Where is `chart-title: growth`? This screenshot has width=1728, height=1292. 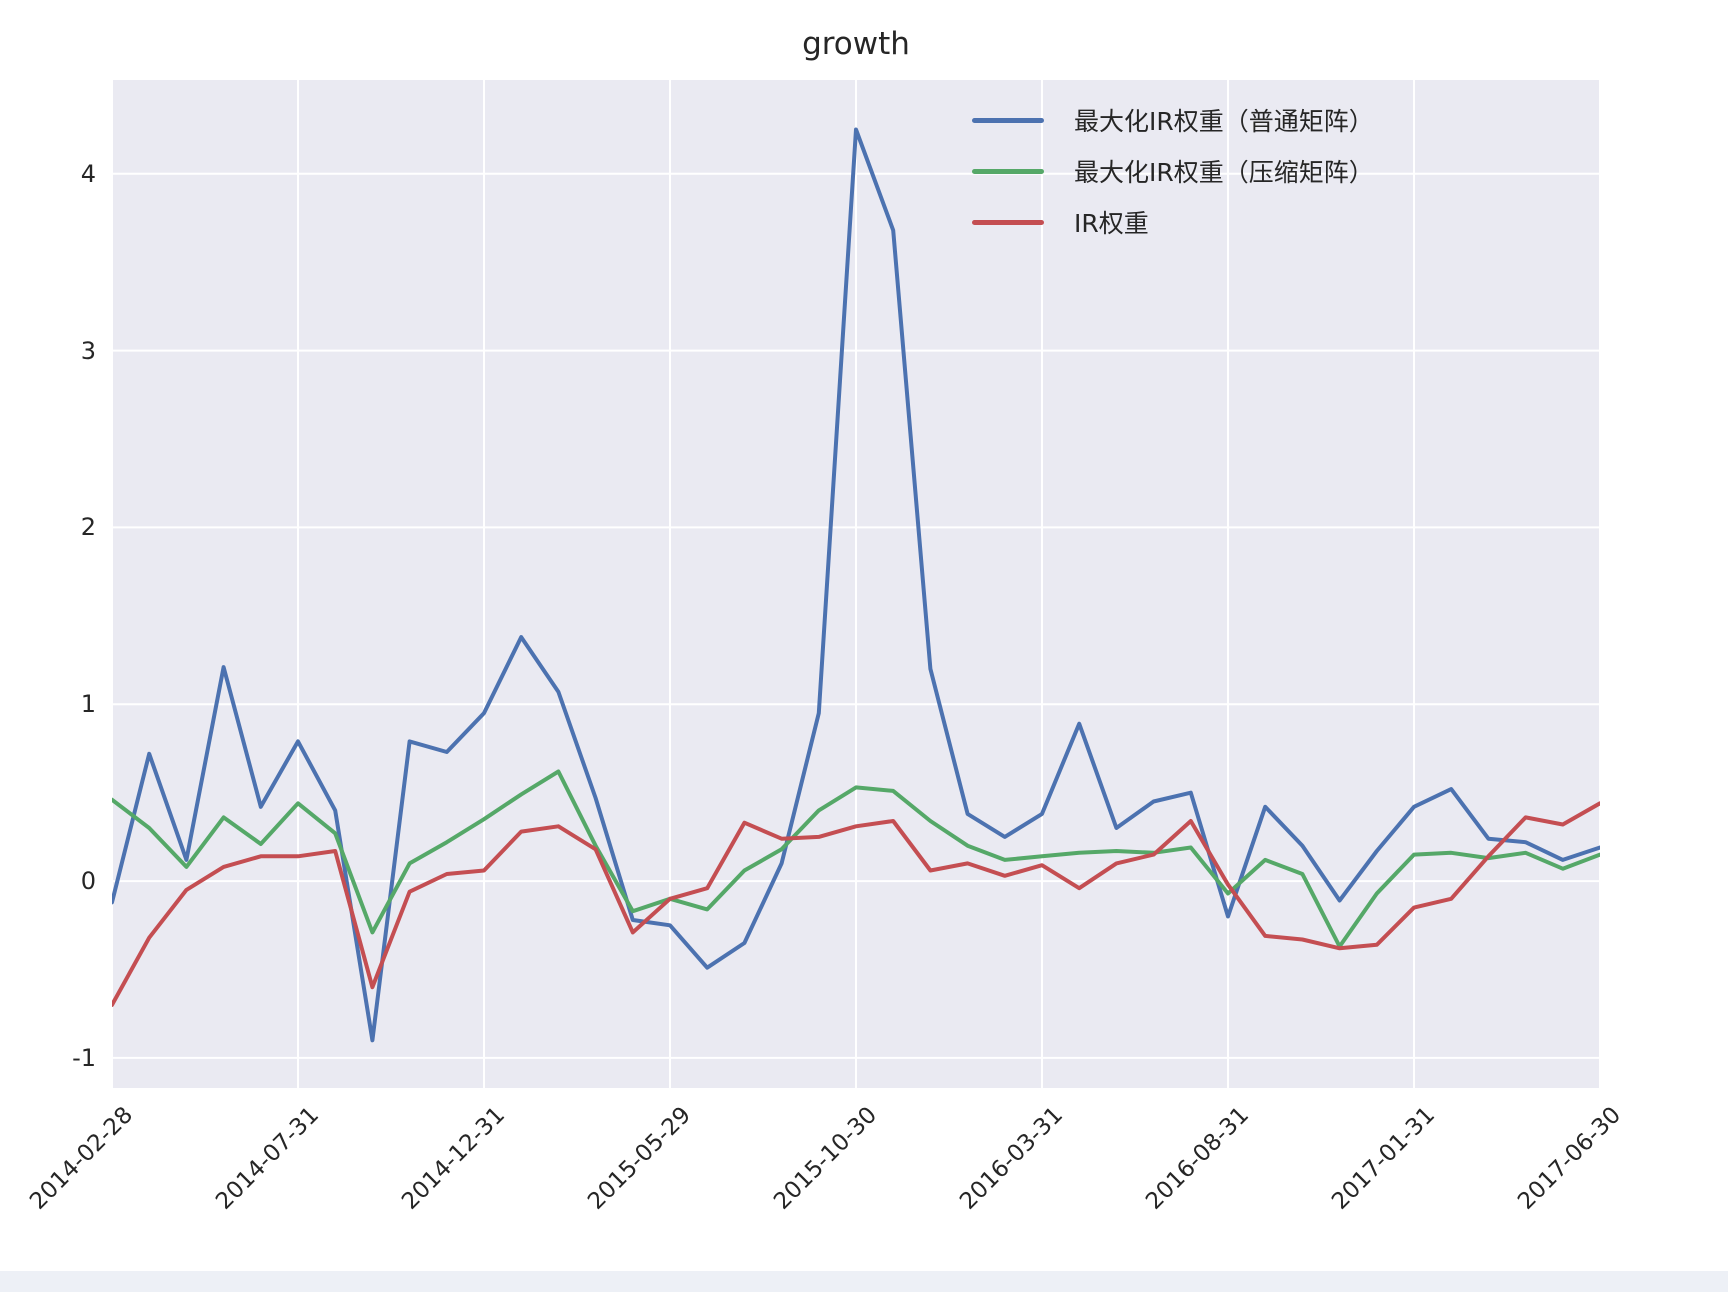 chart-title: growth is located at coordinates (856, 44).